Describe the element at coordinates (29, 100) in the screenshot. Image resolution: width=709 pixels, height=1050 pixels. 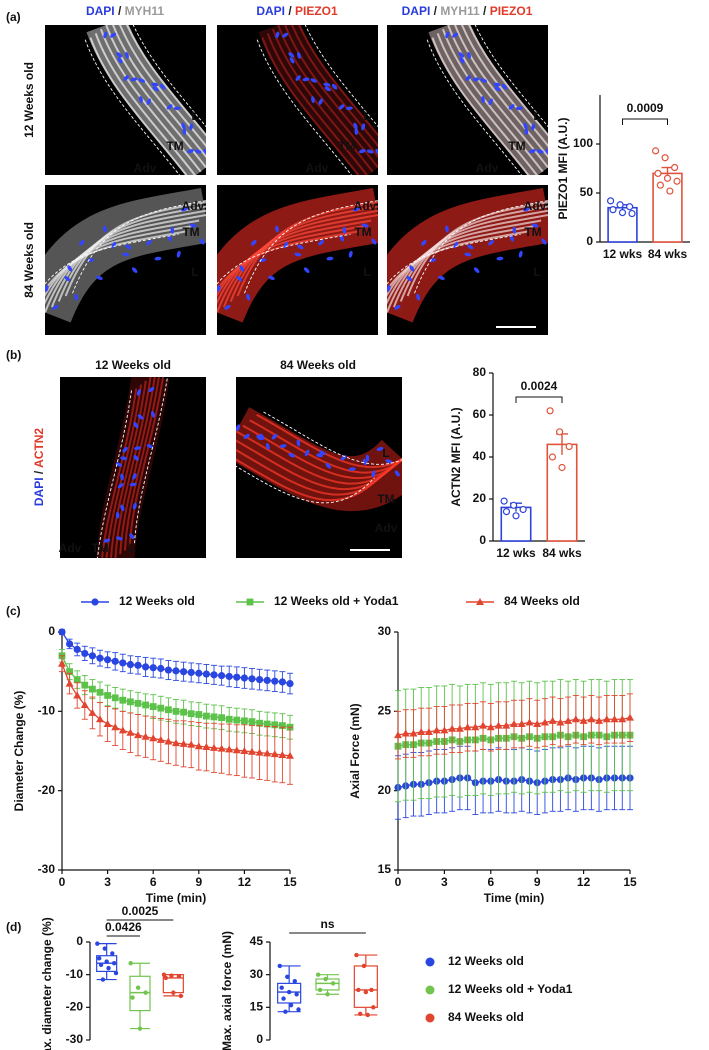
I see `row-label: 12 Weeks old` at that location.